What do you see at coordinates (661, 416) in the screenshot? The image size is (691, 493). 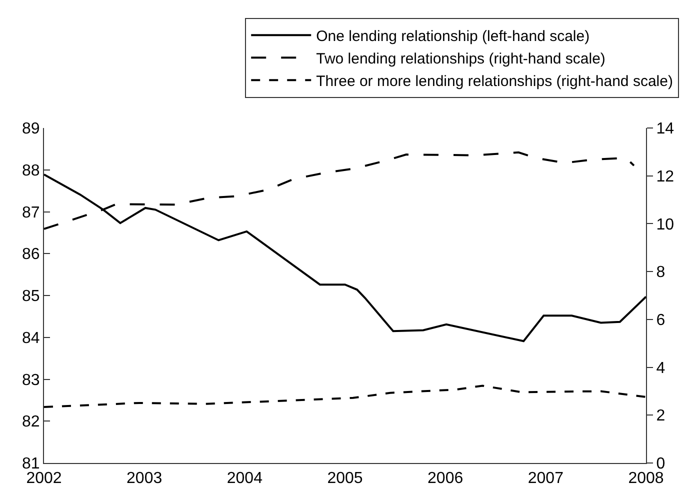 I see `y2-tick-label: 2` at bounding box center [661, 416].